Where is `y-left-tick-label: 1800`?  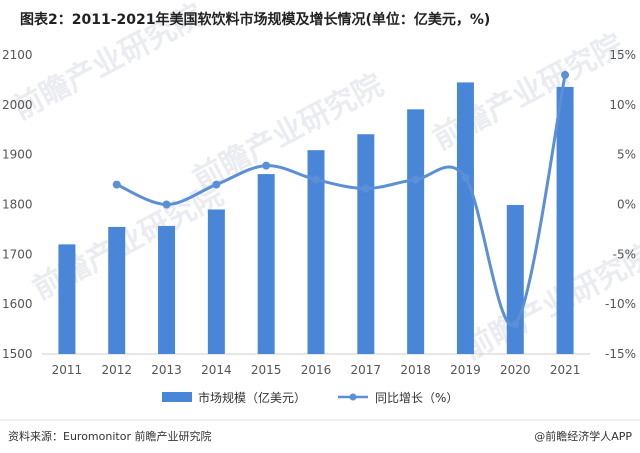 y-left-tick-label: 1800 is located at coordinates (17, 205).